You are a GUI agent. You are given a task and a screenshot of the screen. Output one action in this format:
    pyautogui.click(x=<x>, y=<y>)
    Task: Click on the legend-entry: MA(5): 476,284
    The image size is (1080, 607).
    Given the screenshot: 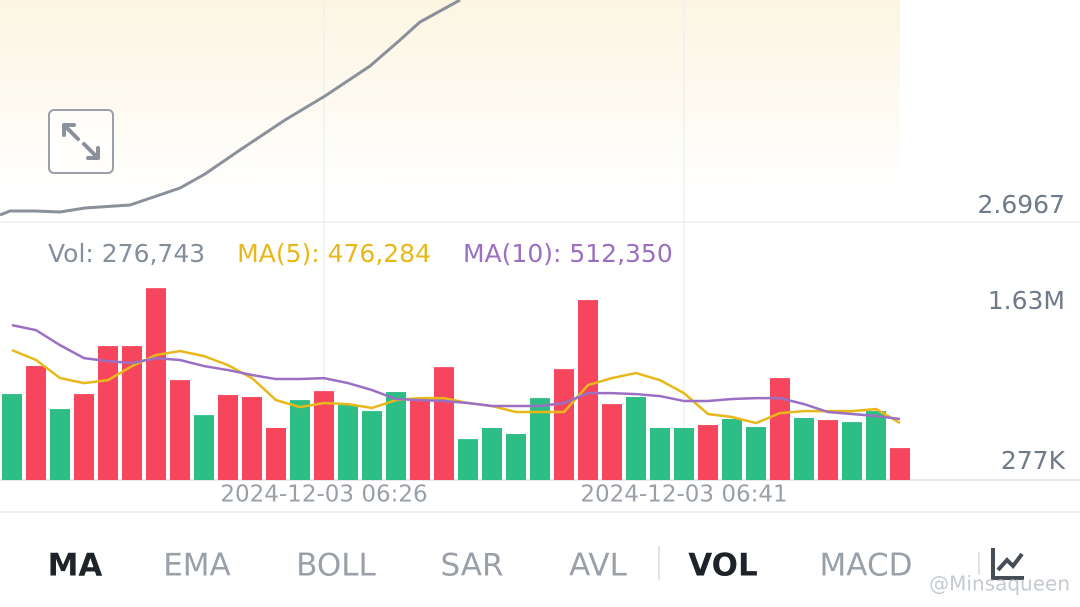 What is the action you would take?
    pyautogui.click(x=334, y=253)
    